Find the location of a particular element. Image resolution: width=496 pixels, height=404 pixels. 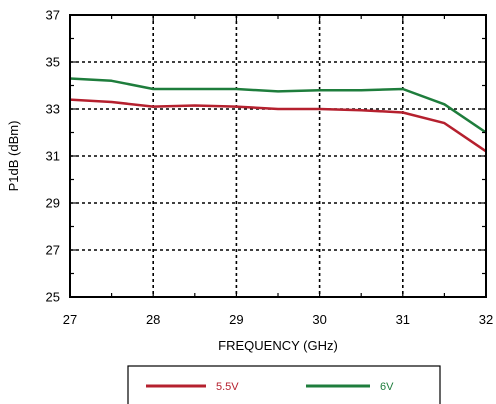

y-tick-label: 35 is located at coordinates (53, 62).